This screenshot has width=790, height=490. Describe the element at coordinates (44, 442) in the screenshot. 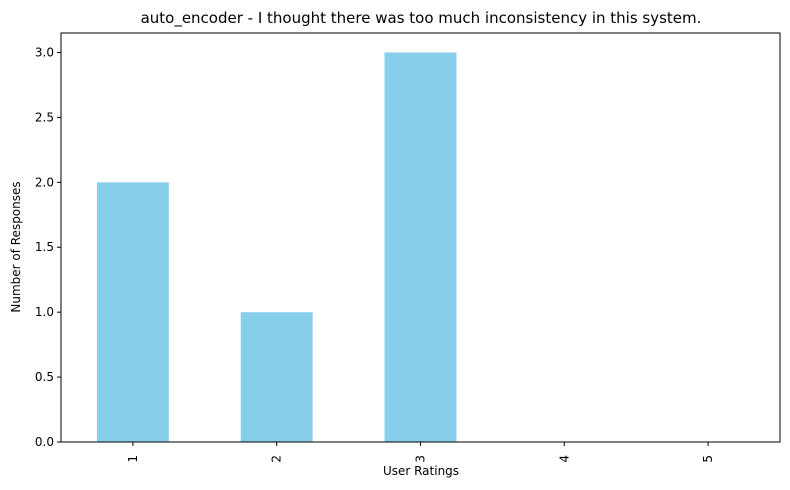

I see `y-tick-label: 0.0` at that location.